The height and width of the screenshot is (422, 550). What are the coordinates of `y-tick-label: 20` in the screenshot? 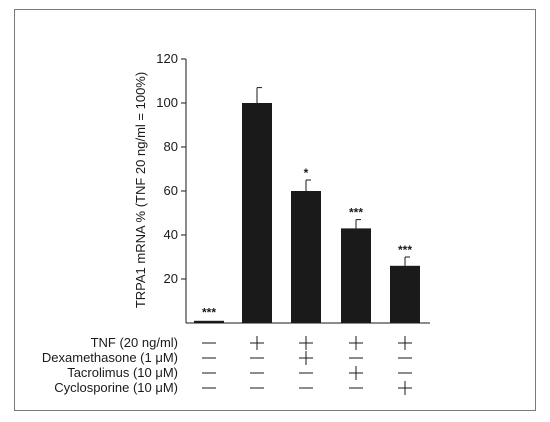 It's located at (171, 278).